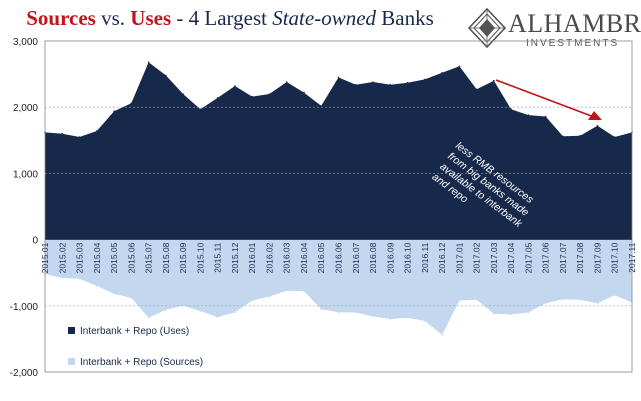 The image size is (641, 401). I want to click on legend-label: Interbank + Repo (Uses), so click(134, 331).